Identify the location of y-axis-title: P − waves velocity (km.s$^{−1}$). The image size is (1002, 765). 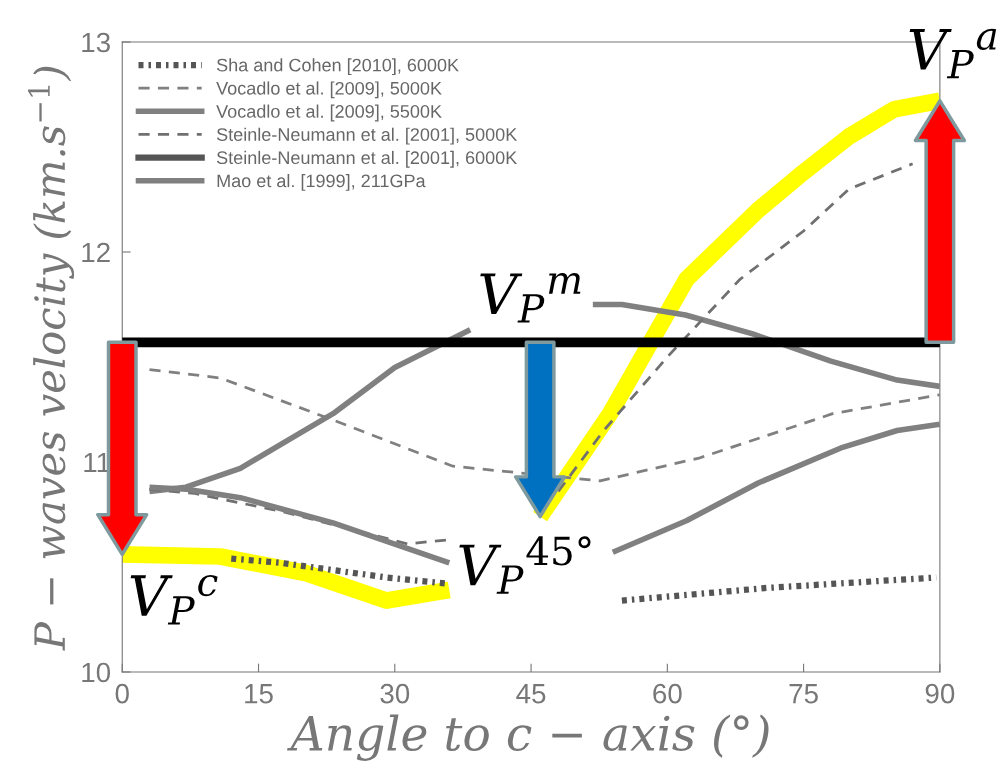
(51, 358).